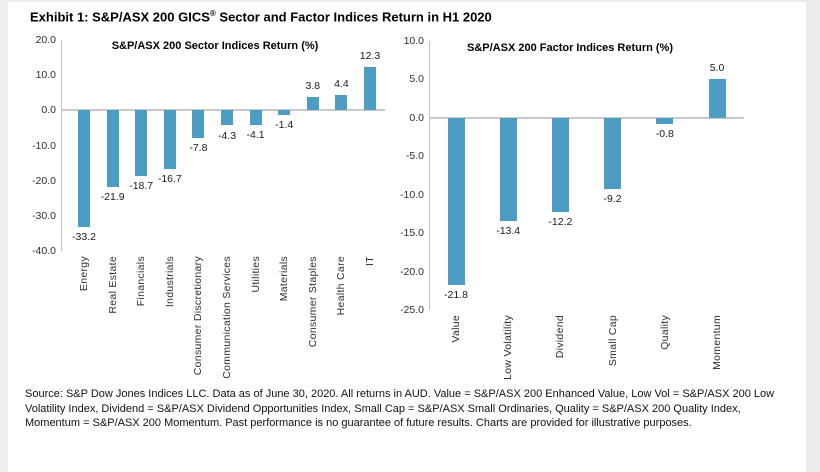 The width and height of the screenshot is (820, 472). What do you see at coordinates (416, 79) in the screenshot?
I see `factor-chart-y-axis-tick-label: 5.0` at bounding box center [416, 79].